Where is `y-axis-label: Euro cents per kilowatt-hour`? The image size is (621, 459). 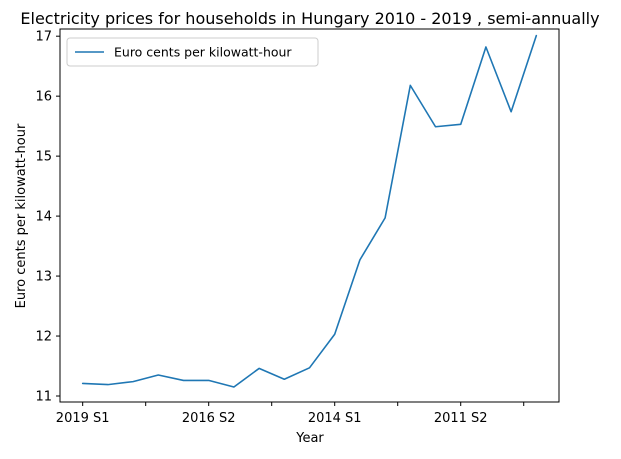
y-axis-label: Euro cents per kilowatt-hour is located at coordinates (21, 215).